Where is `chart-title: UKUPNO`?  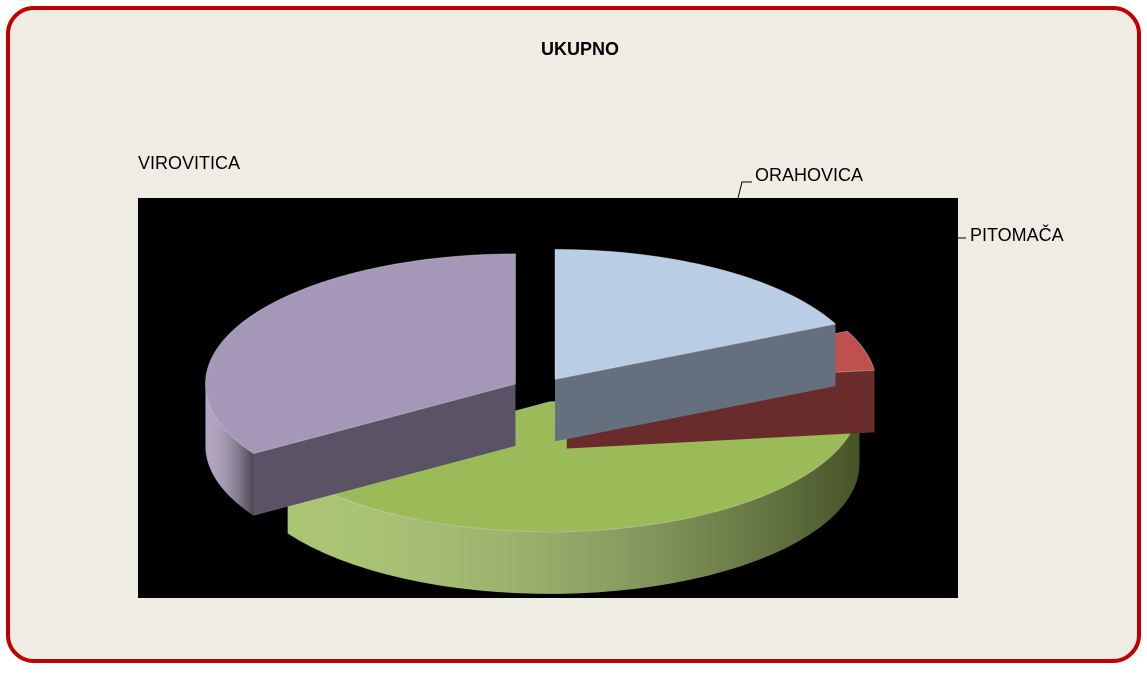
chart-title: UKUPNO is located at coordinates (580, 49).